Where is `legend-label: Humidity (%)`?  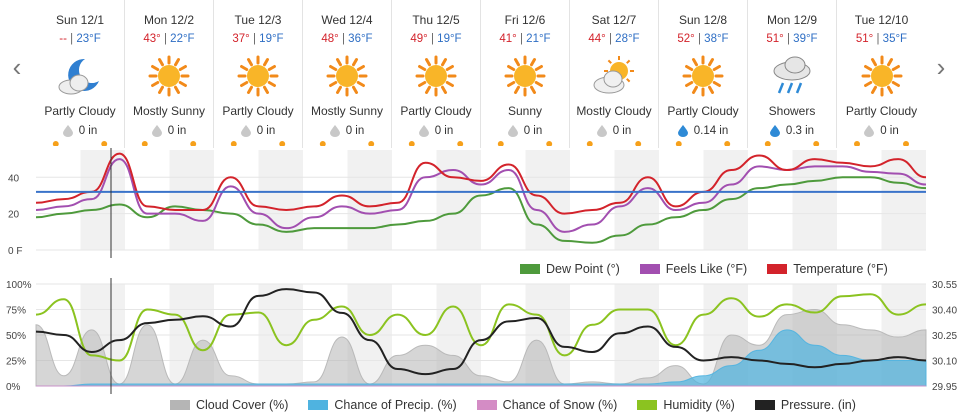 legend-label: Humidity (%) is located at coordinates (699, 405).